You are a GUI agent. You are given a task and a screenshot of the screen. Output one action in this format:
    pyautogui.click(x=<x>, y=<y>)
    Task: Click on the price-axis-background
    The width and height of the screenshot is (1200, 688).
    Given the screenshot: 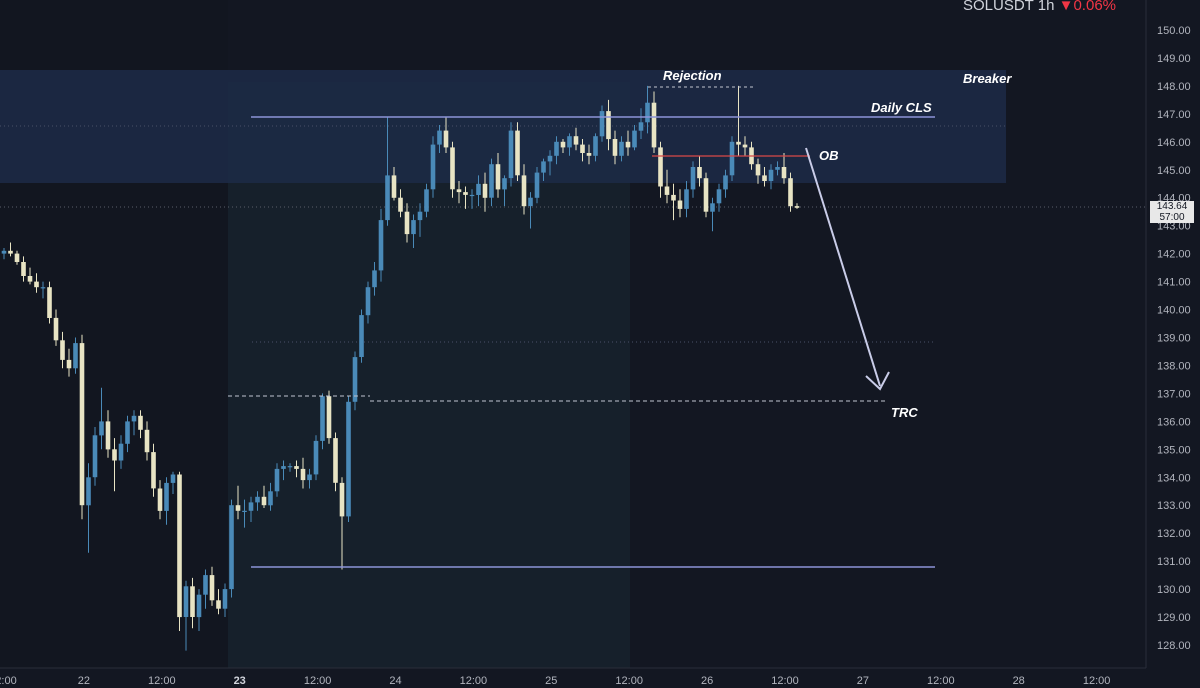 What is the action you would take?
    pyautogui.click(x=1173, y=344)
    